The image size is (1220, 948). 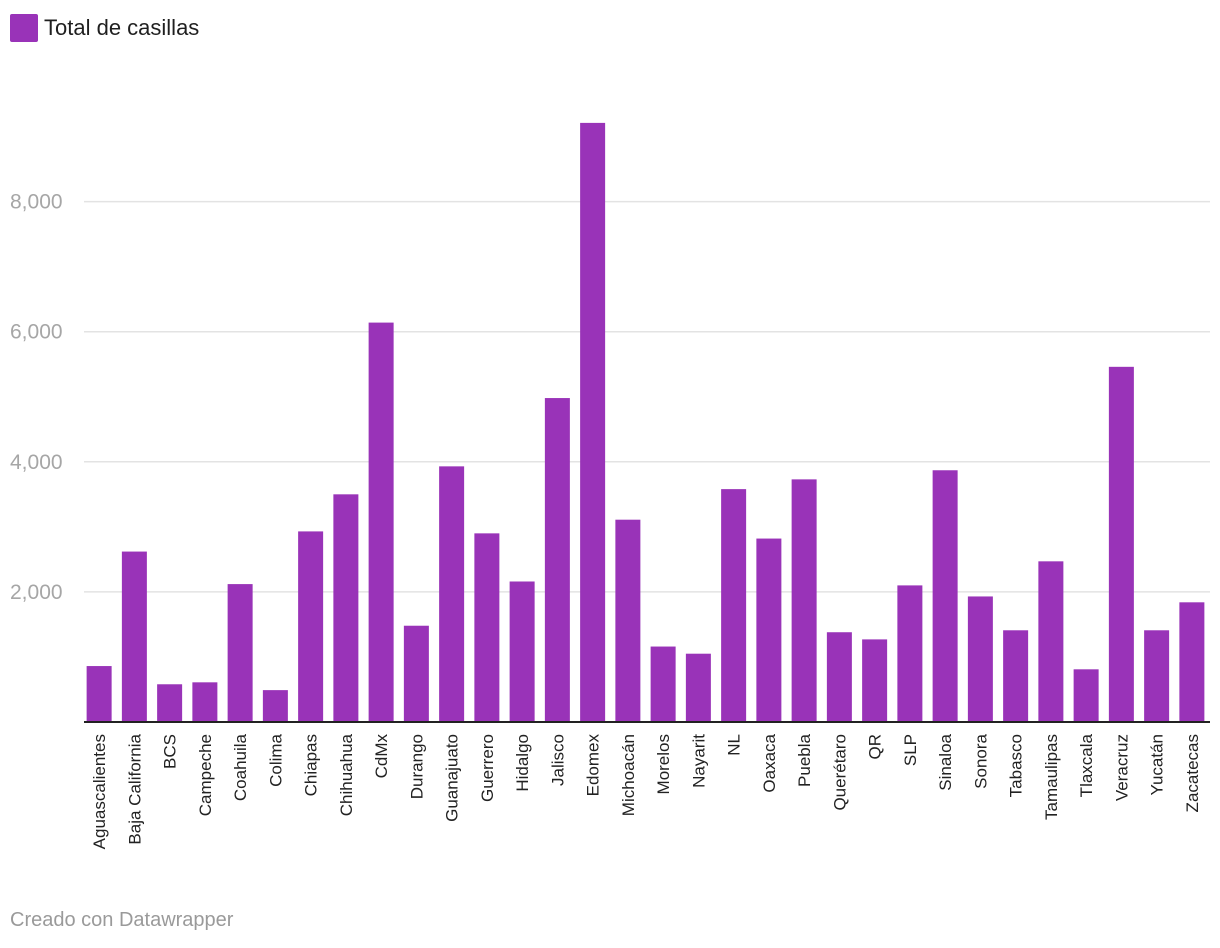 What do you see at coordinates (452, 778) in the screenshot?
I see `x-tick-label: Guanajuato` at bounding box center [452, 778].